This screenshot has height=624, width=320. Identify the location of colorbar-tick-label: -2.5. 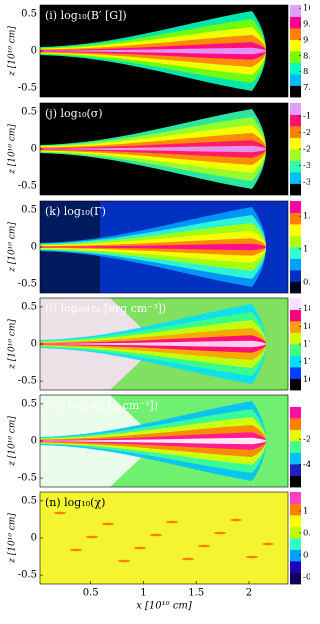
(306, 150).